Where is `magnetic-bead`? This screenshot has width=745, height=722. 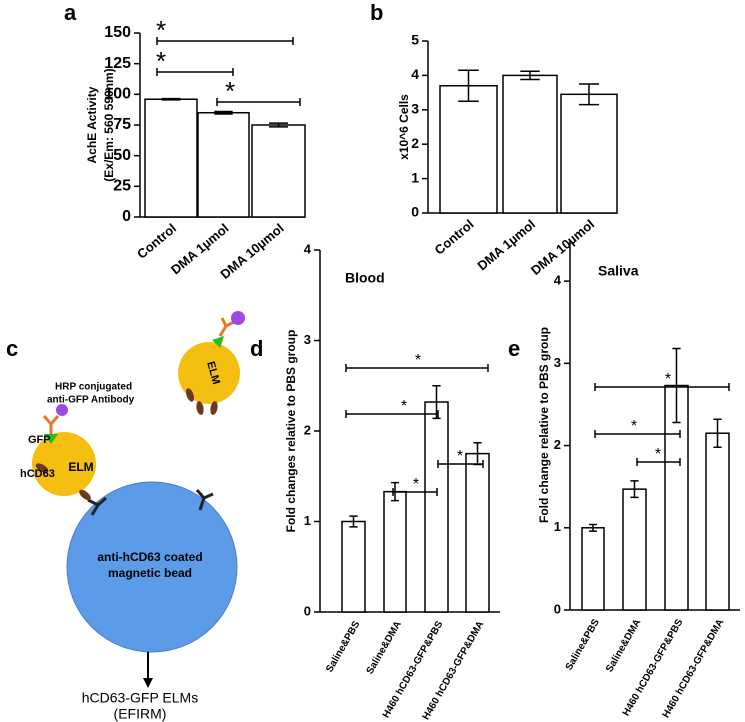 magnetic-bead is located at coordinates (152, 567).